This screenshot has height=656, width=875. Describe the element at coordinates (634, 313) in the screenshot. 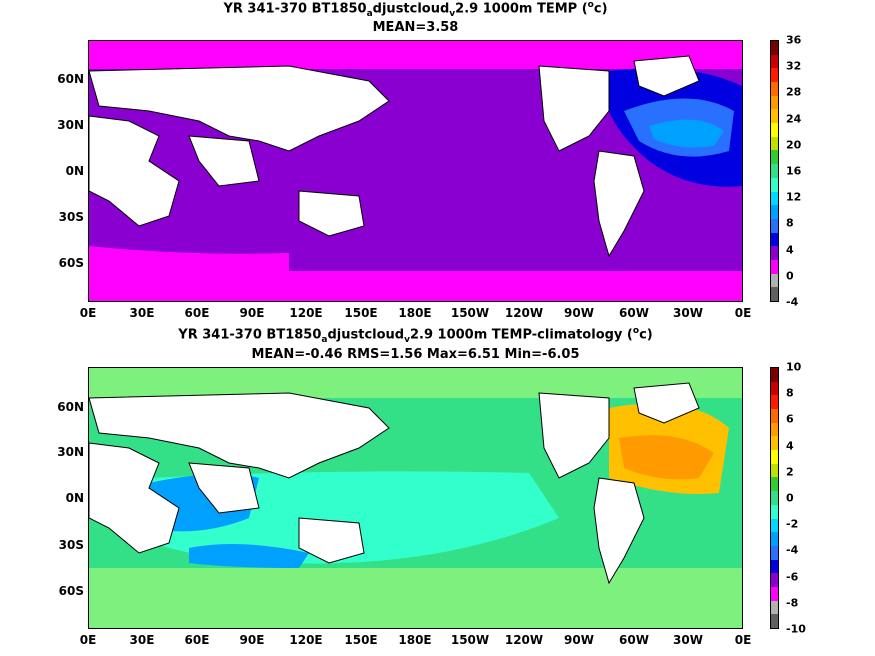

I see `panel1-lon-10: 60W` at that location.